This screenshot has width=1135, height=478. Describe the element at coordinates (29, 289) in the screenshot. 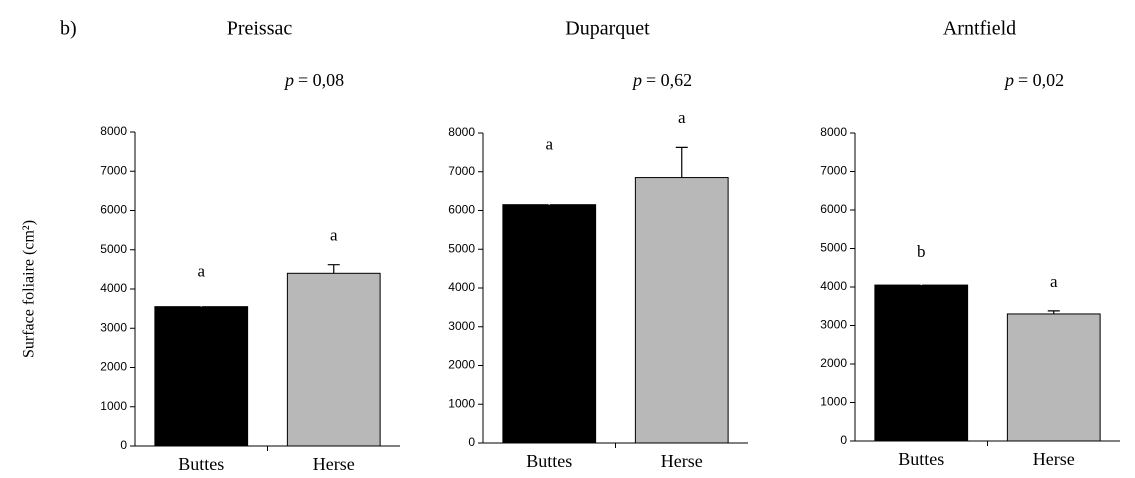

I see `y-axis-label: Surface foliaire (cm²)` at that location.